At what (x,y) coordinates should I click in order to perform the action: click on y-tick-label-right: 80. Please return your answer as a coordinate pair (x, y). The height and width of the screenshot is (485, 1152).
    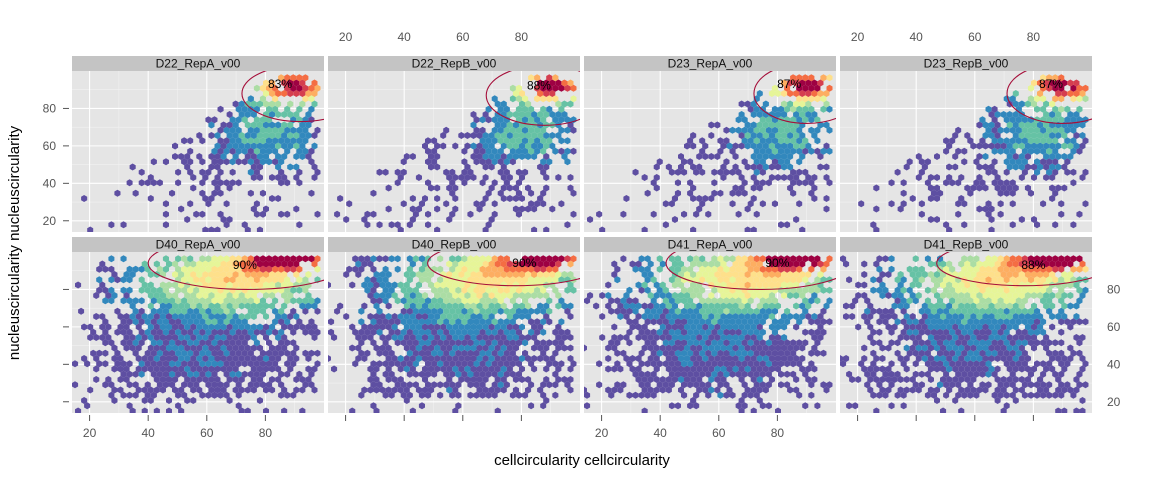
    Looking at the image, I should click on (1114, 289).